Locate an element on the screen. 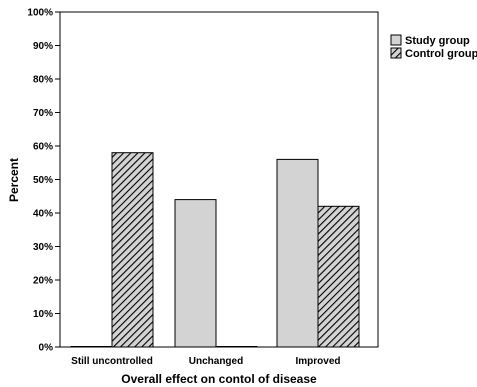 This screenshot has height=387, width=477. y-tick-label: 40% is located at coordinates (43, 214).